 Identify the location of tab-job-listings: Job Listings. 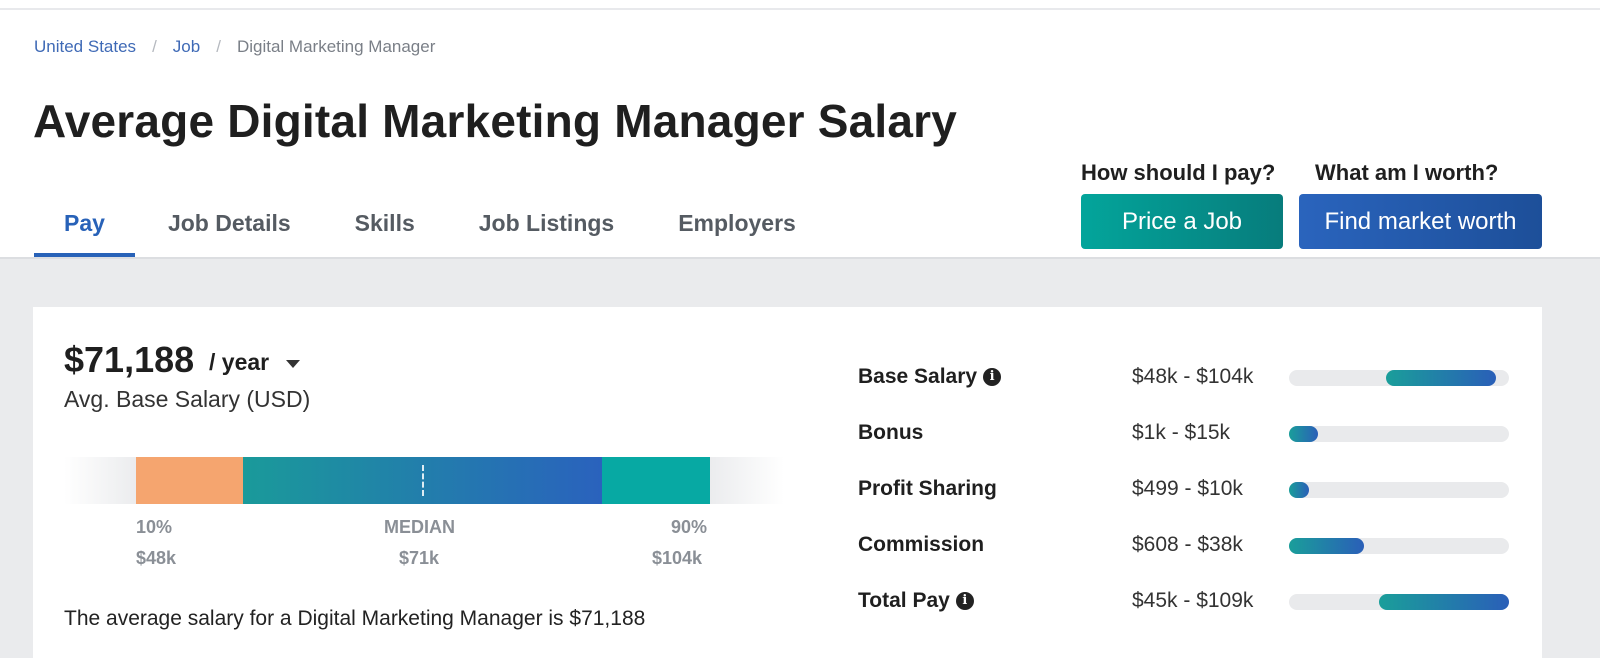
(546, 223).